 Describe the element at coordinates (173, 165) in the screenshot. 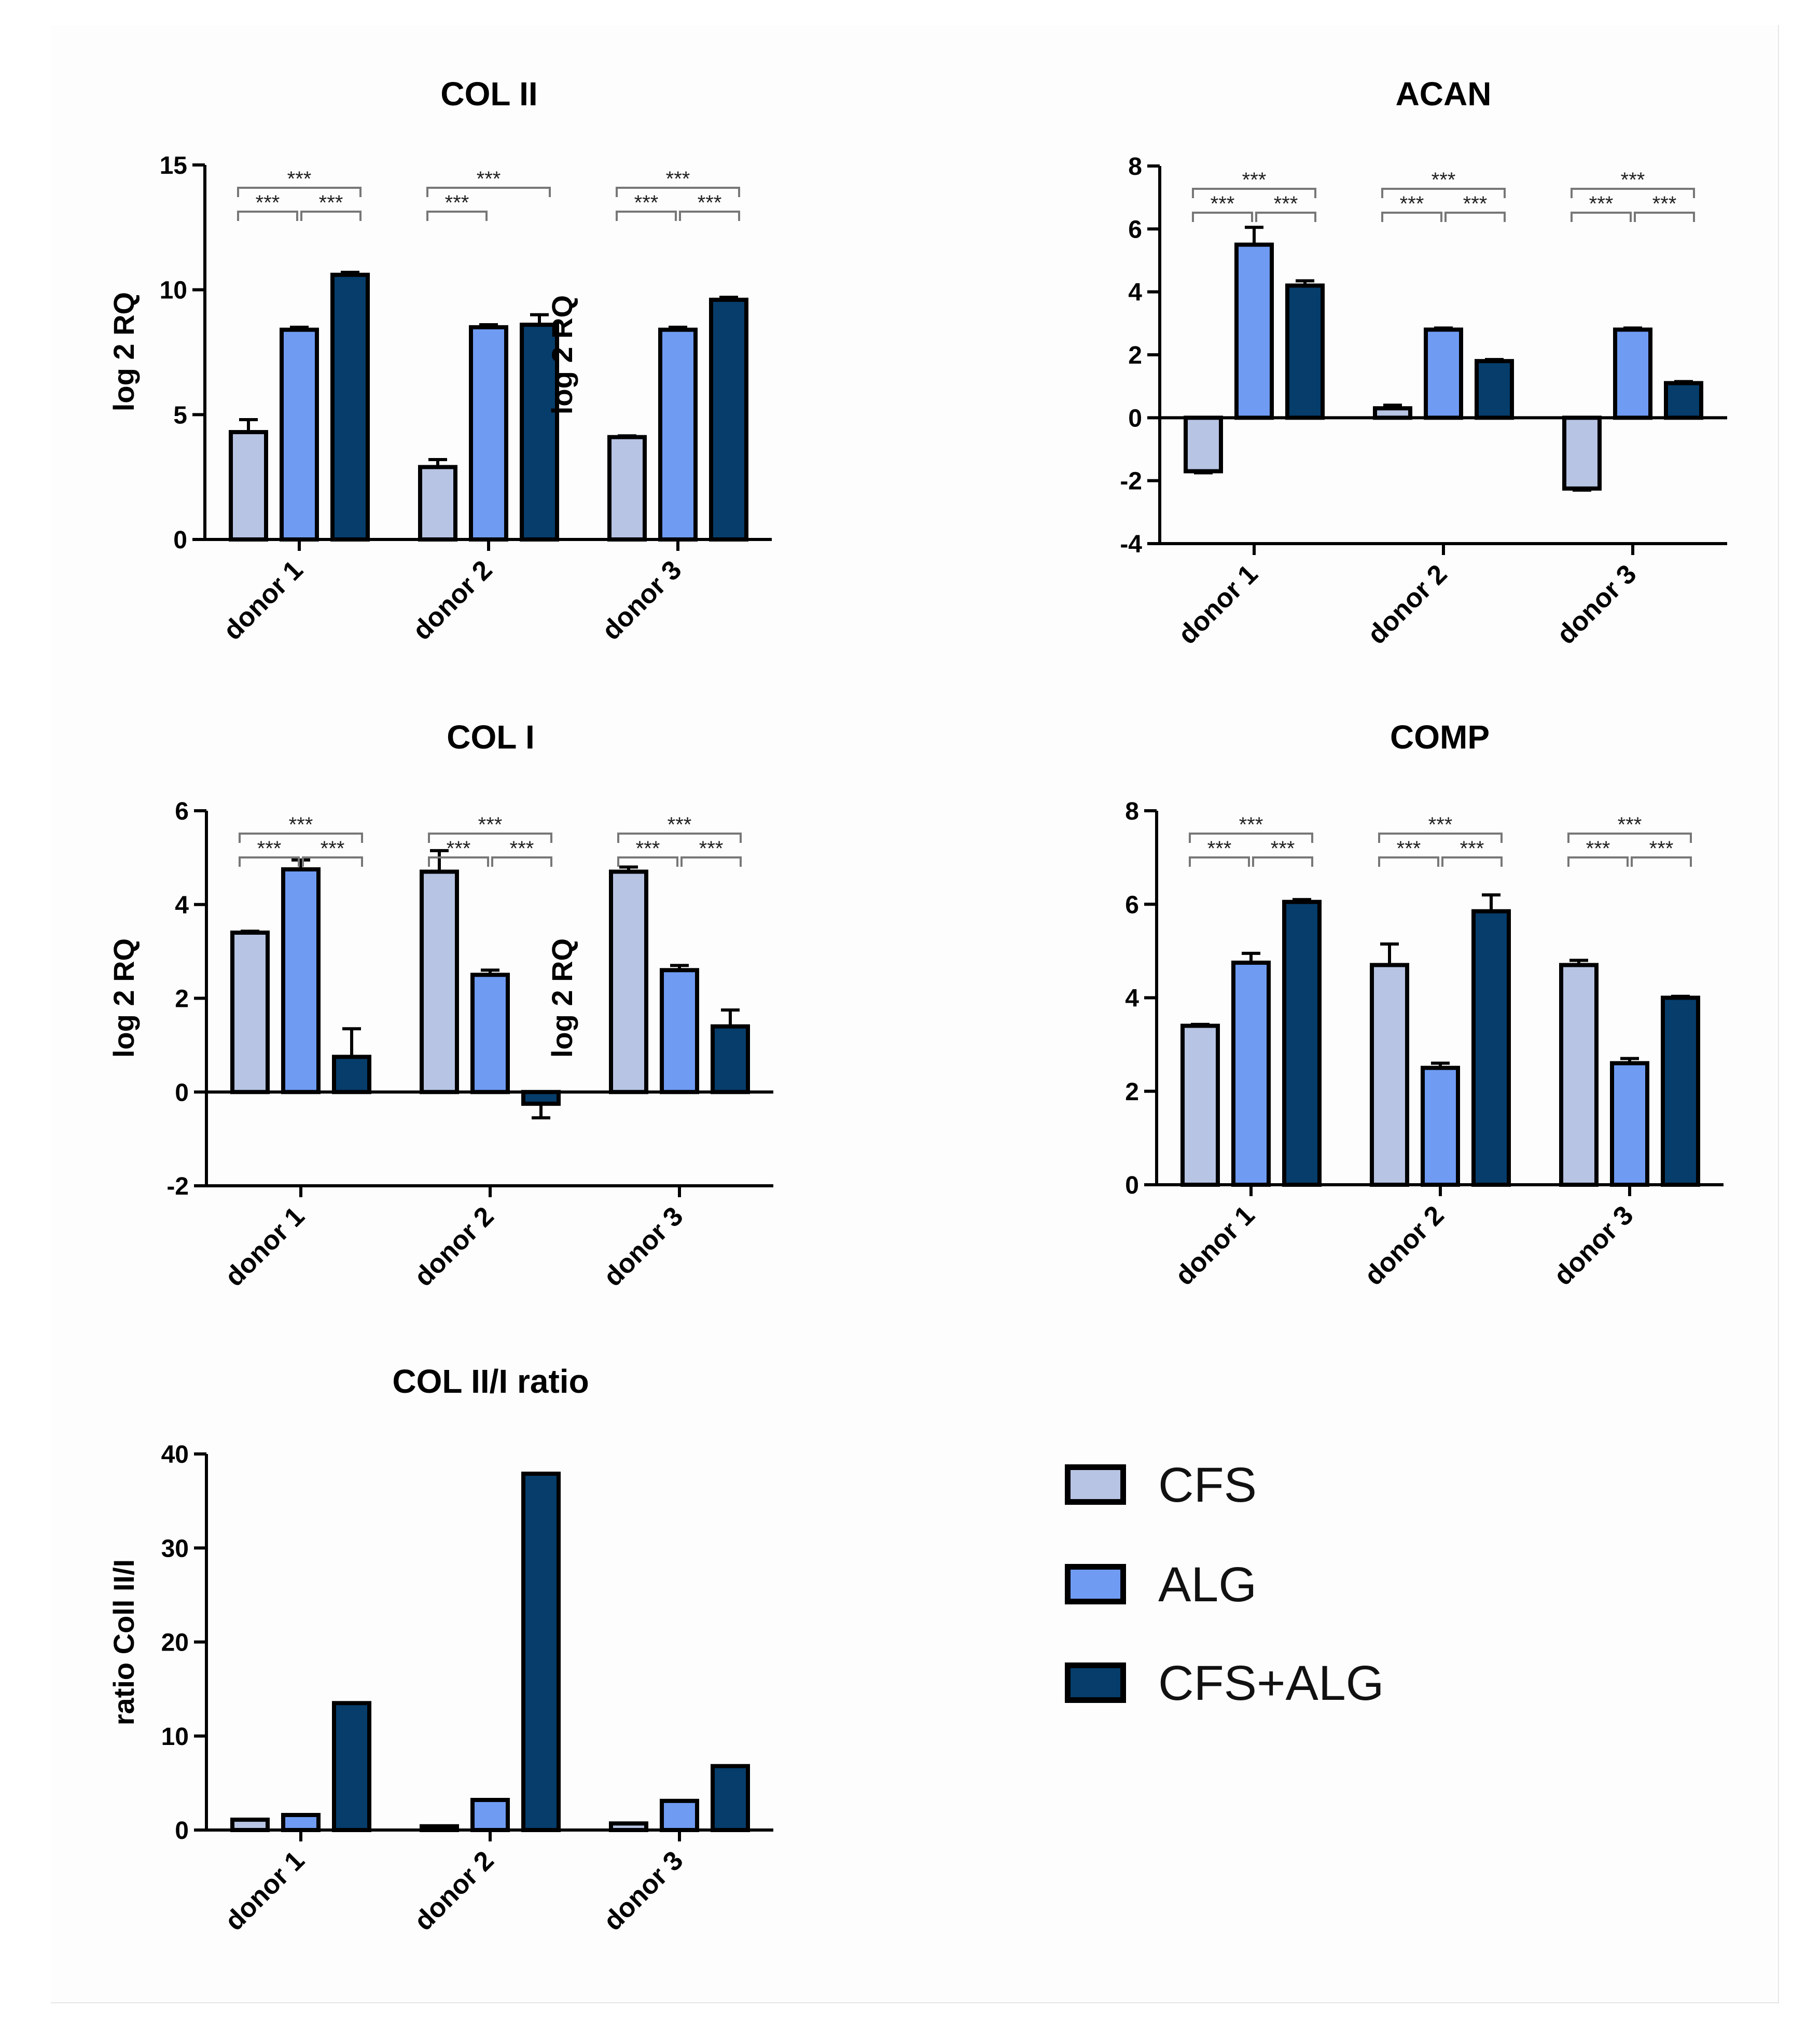

I see `y-tick-label: 15` at that location.